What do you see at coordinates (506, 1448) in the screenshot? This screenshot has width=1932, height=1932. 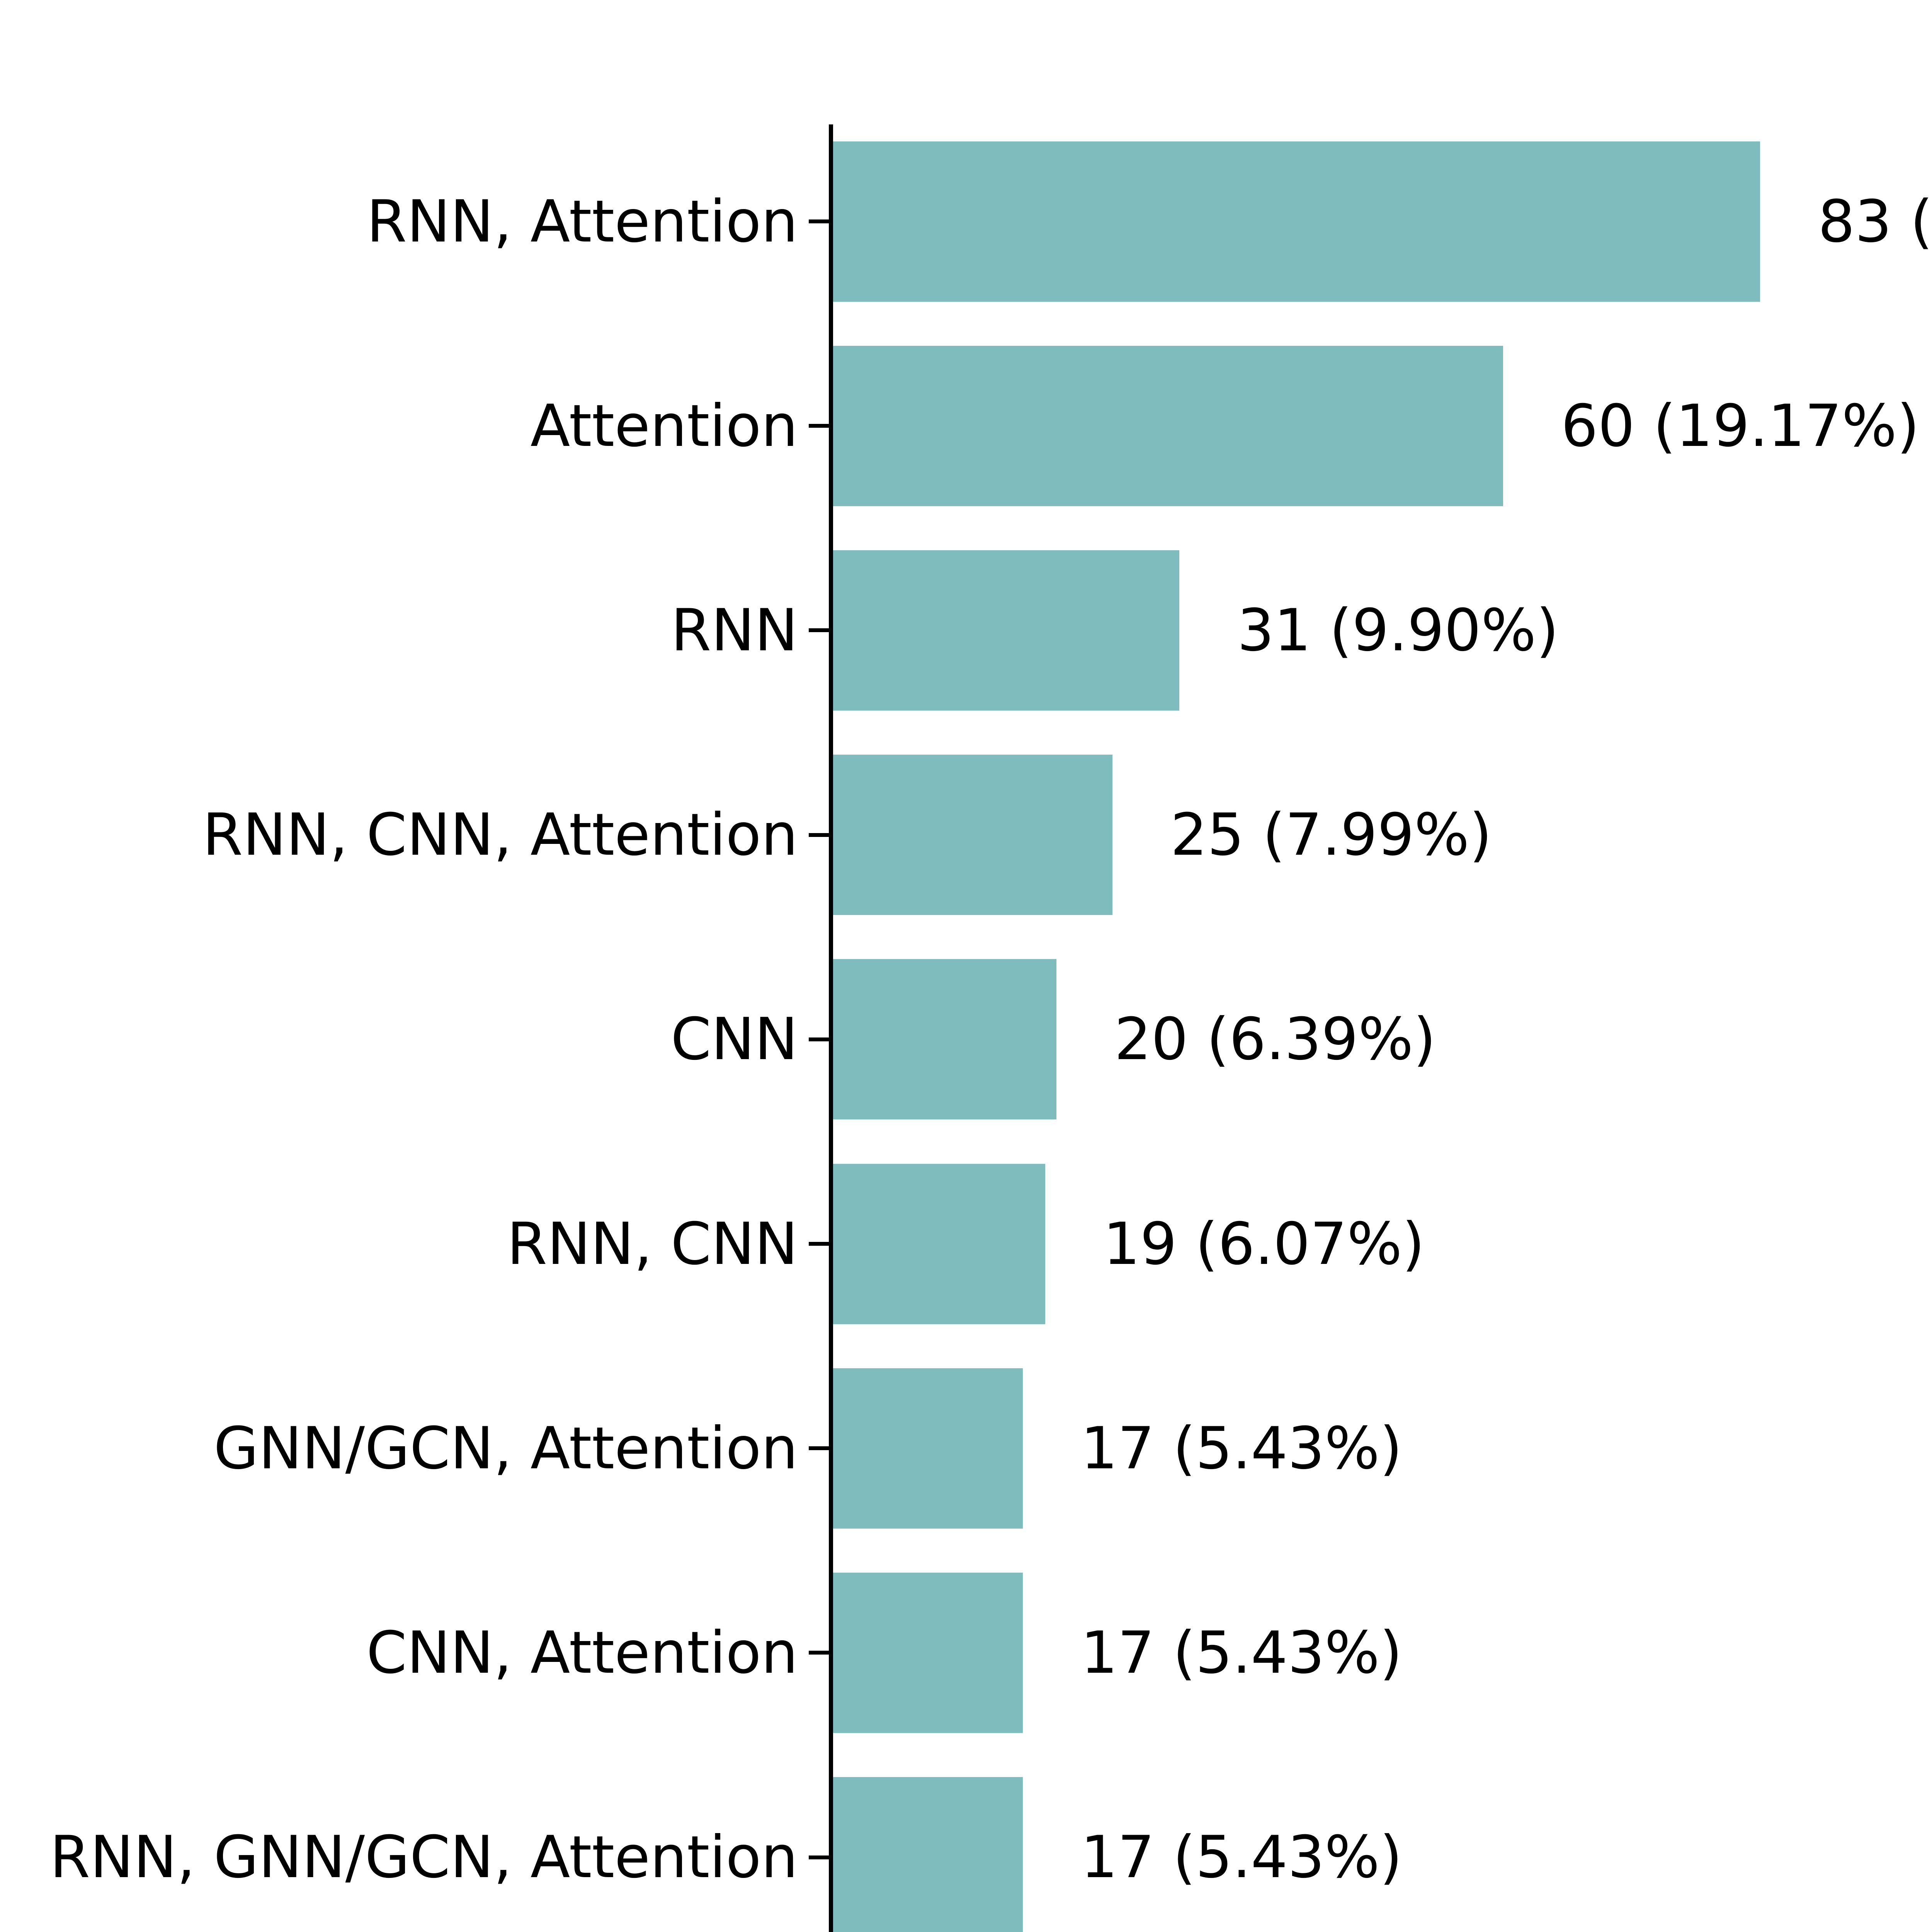 I see `category-label: GNN/GCN, Attention` at bounding box center [506, 1448].